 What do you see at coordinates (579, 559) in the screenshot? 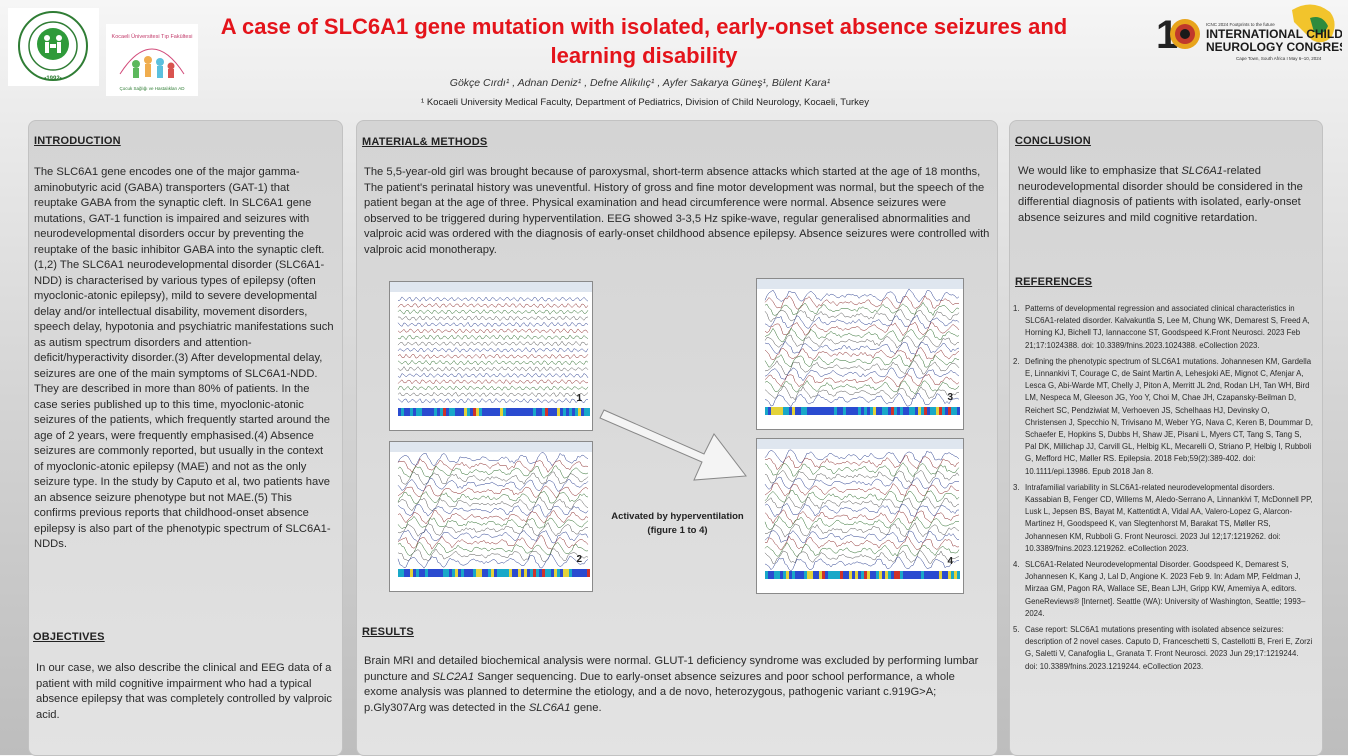
I see `figure-2-label: 2` at bounding box center [579, 559].